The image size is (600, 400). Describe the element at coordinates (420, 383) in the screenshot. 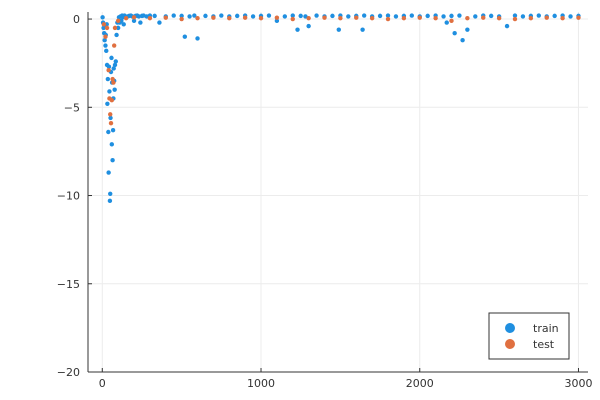

I see `x-tick-label: 2000` at that location.